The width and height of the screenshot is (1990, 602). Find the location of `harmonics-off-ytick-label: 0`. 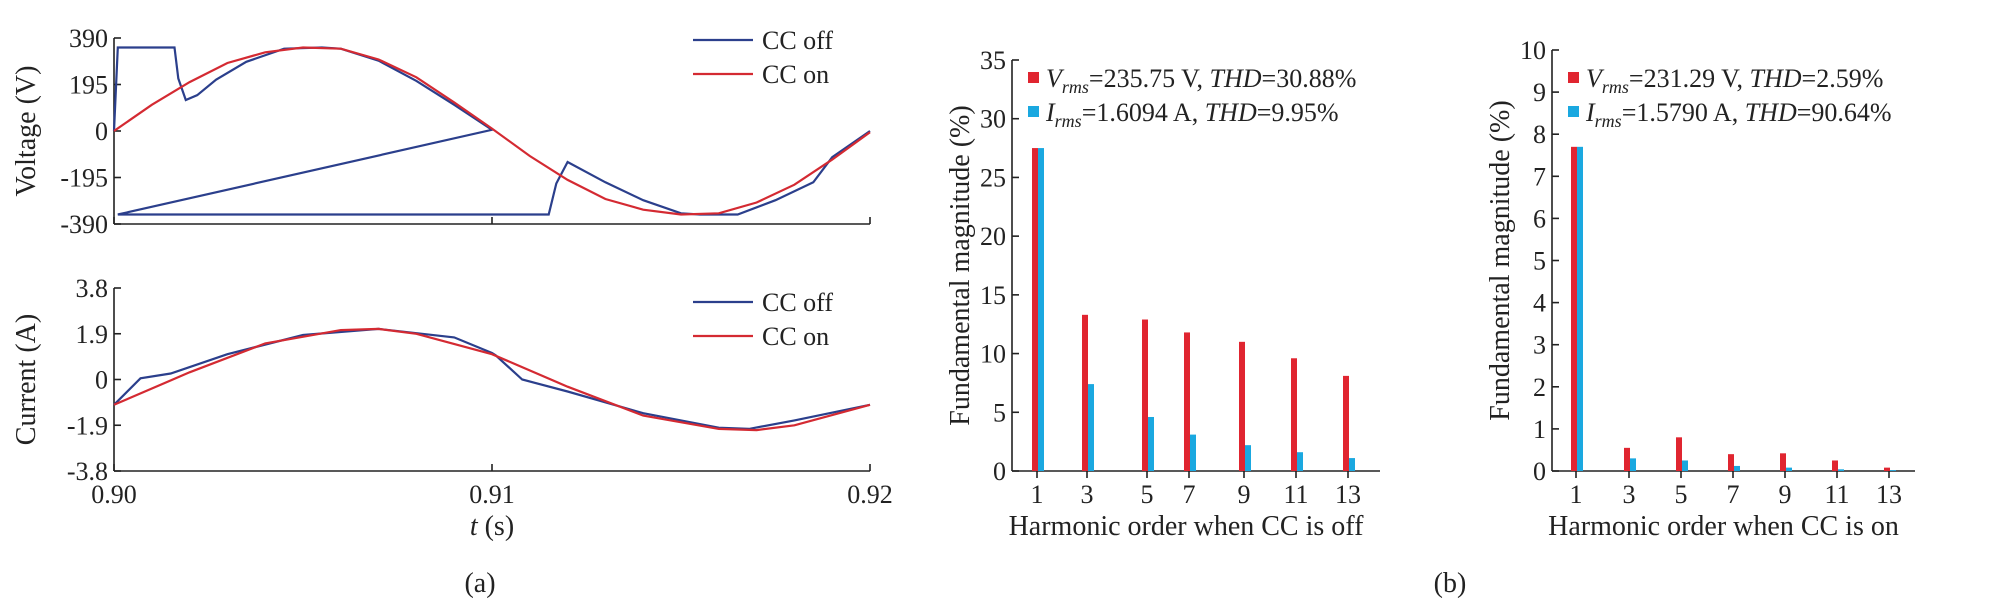

harmonics-off-ytick-label: 0 is located at coordinates (999, 471).